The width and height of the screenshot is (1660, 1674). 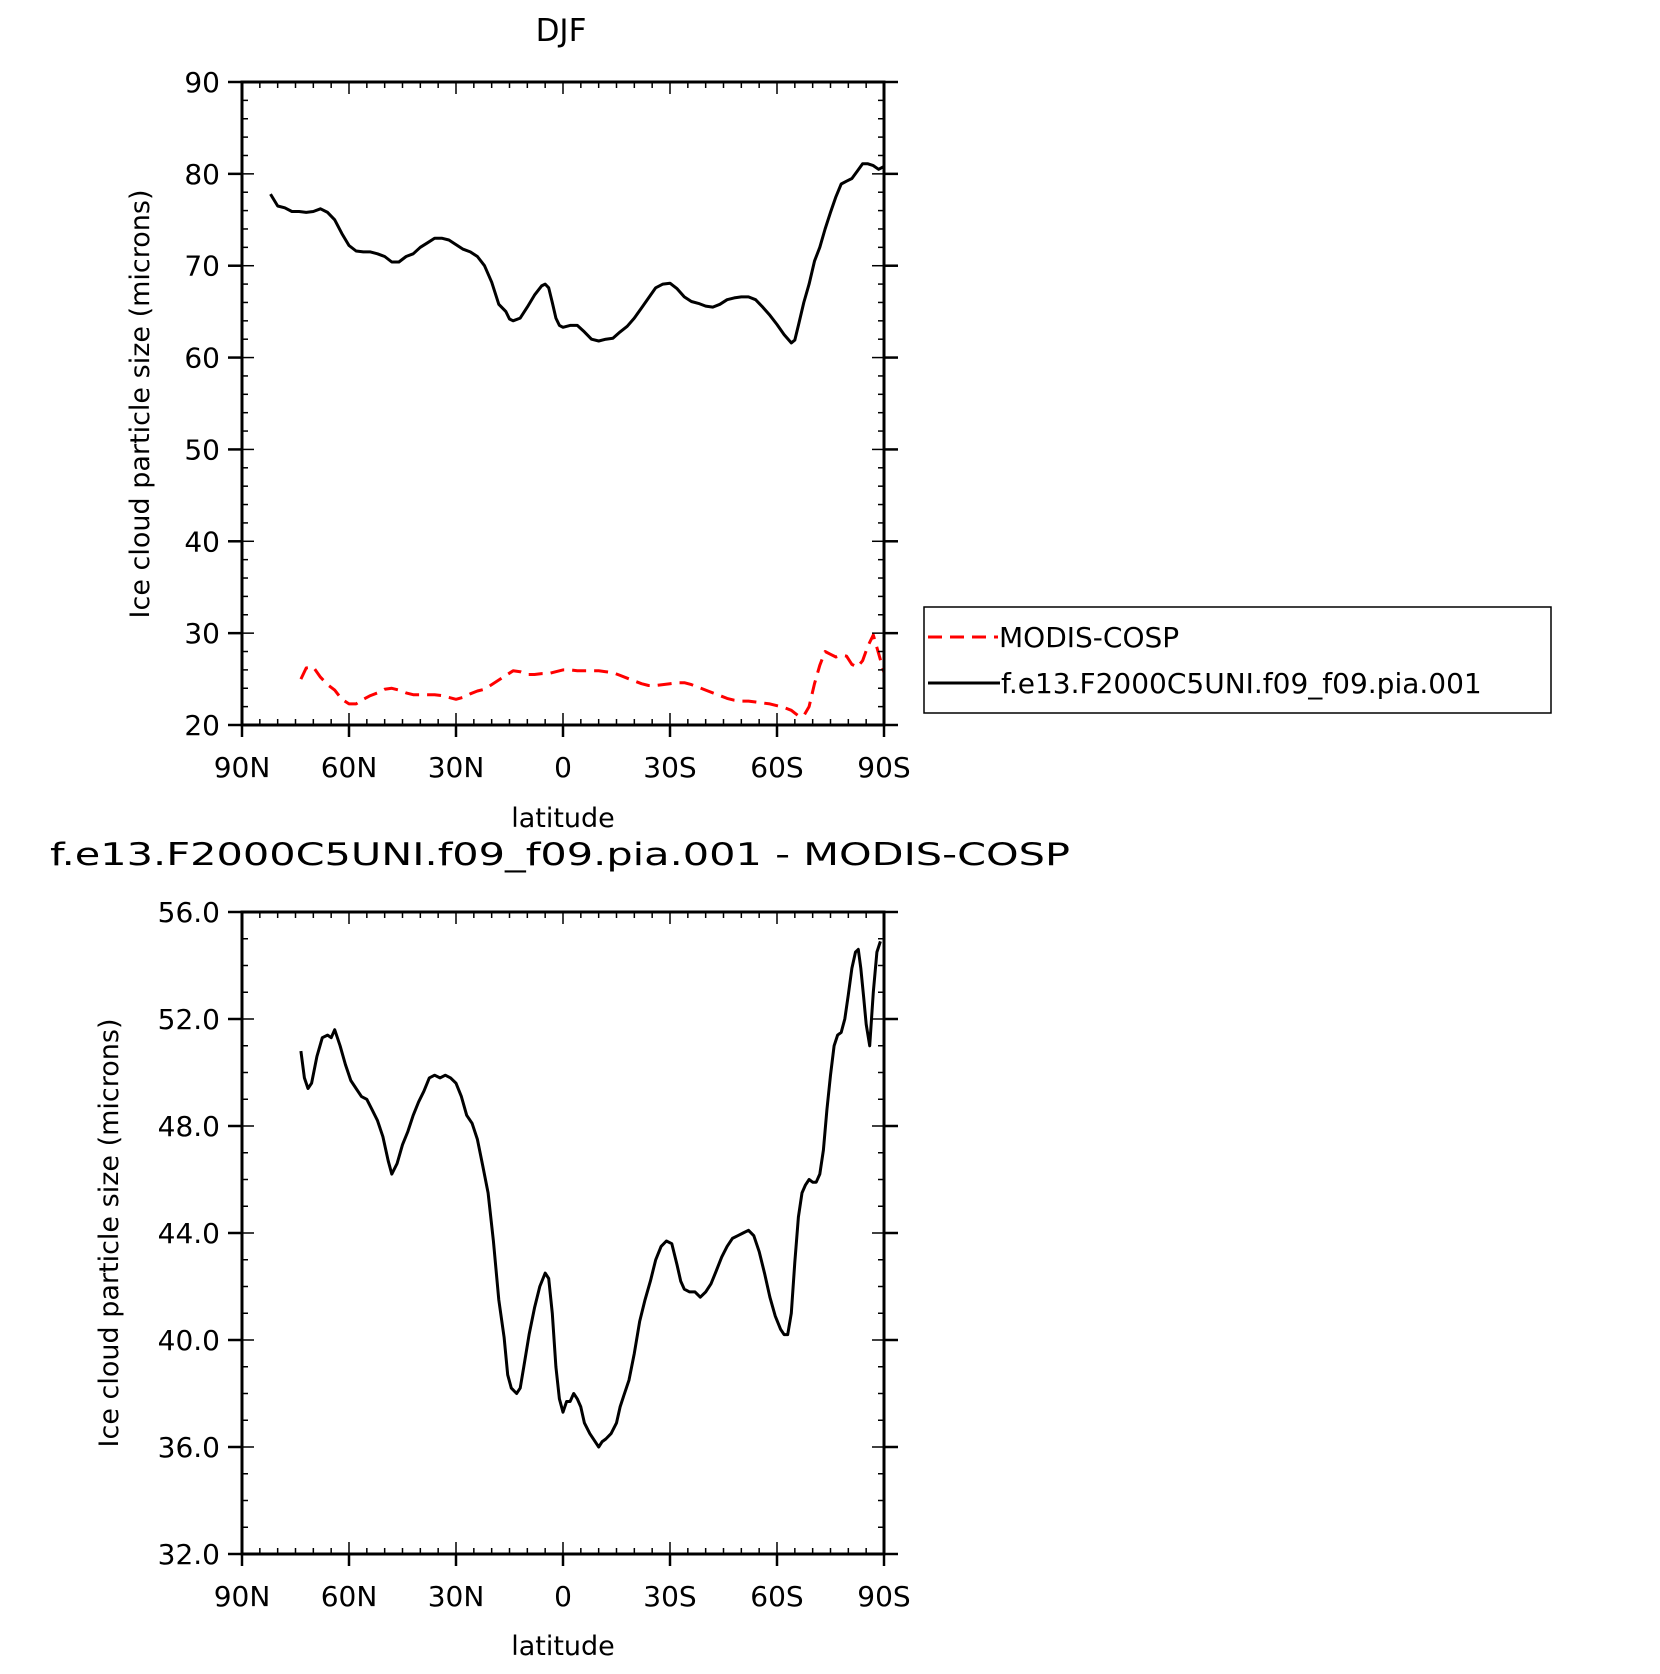 What do you see at coordinates (189, 1126) in the screenshot?
I see `y-tick-label: 48.0` at bounding box center [189, 1126].